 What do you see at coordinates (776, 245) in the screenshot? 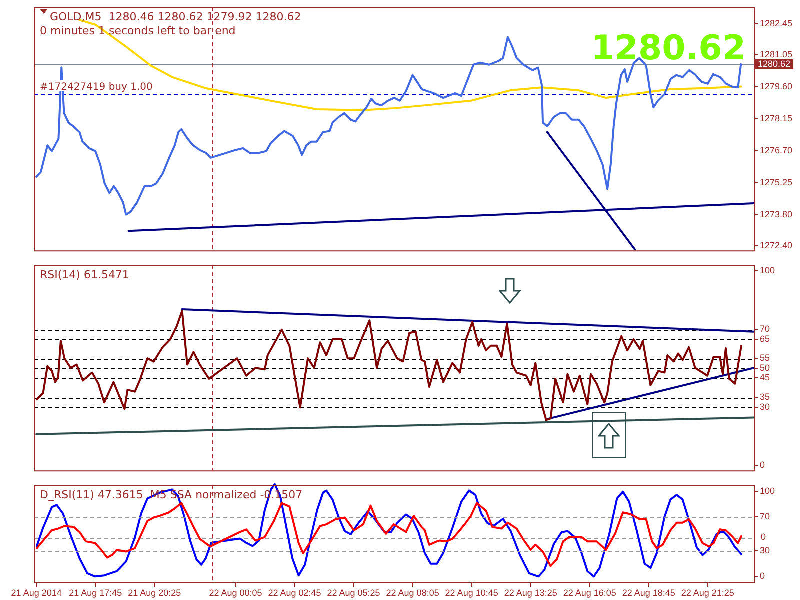
I see `y-tick-label: 1272.40` at bounding box center [776, 245].